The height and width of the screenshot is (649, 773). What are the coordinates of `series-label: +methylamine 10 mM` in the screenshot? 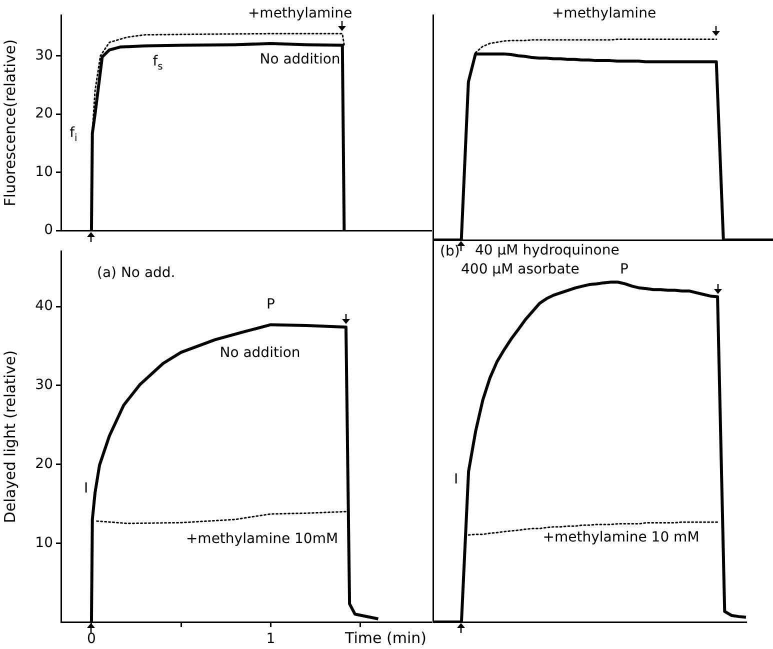 It's located at (621, 538).